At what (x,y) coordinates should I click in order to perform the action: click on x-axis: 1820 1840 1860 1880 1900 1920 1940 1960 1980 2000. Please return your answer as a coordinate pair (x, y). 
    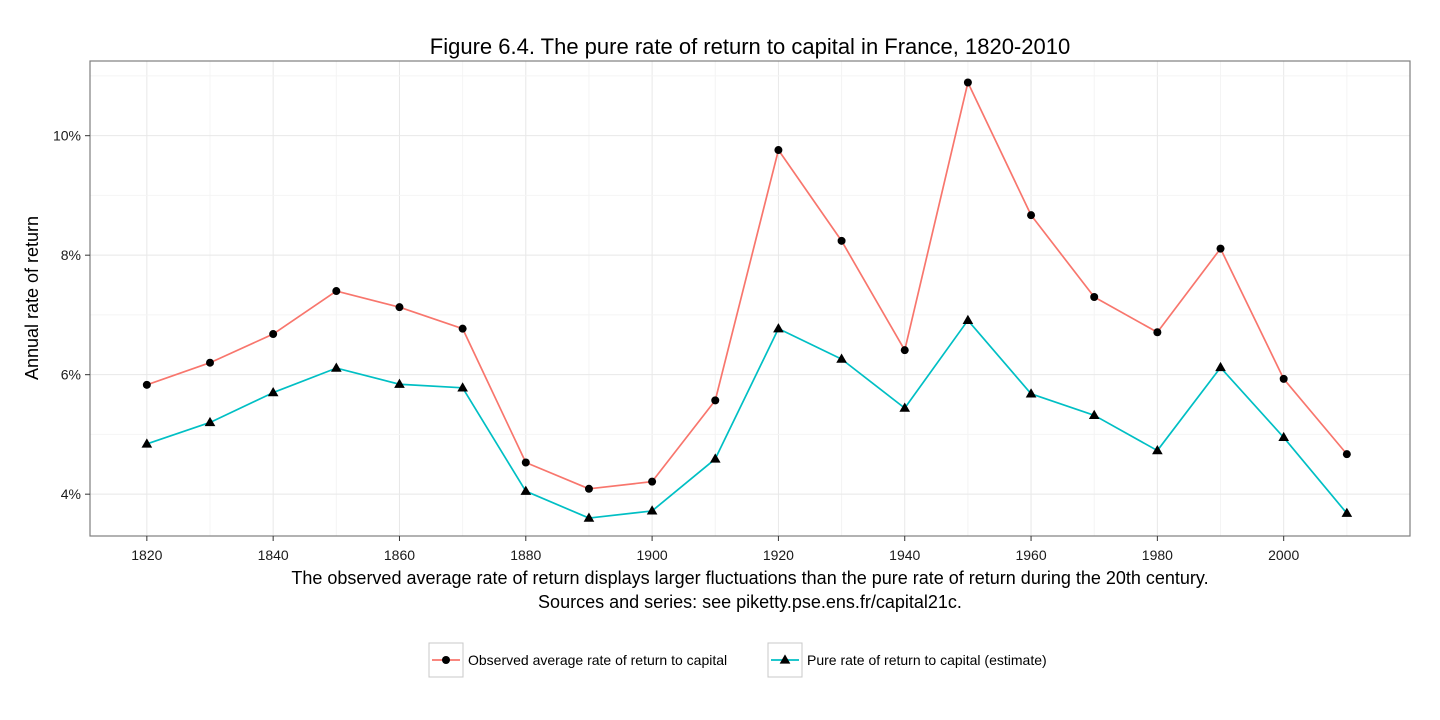
    Looking at the image, I should click on (715, 549).